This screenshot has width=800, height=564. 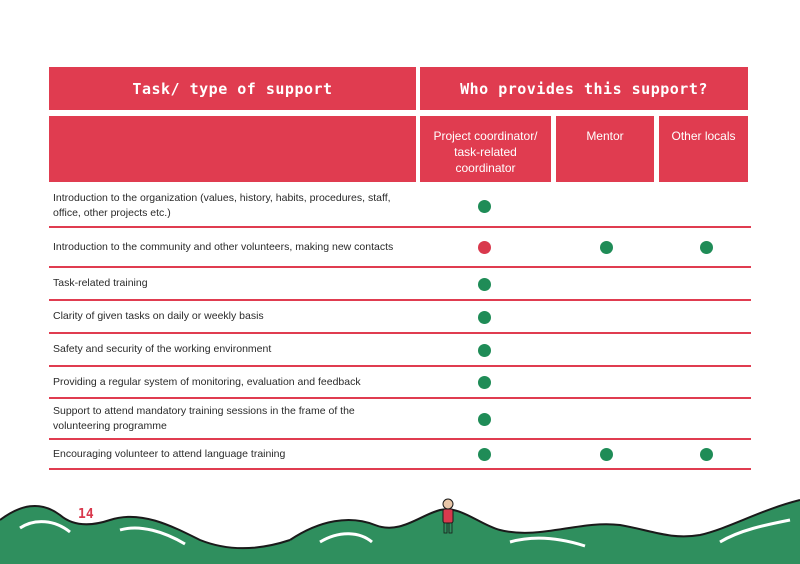 I want to click on figure-illustration, so click(x=448, y=516).